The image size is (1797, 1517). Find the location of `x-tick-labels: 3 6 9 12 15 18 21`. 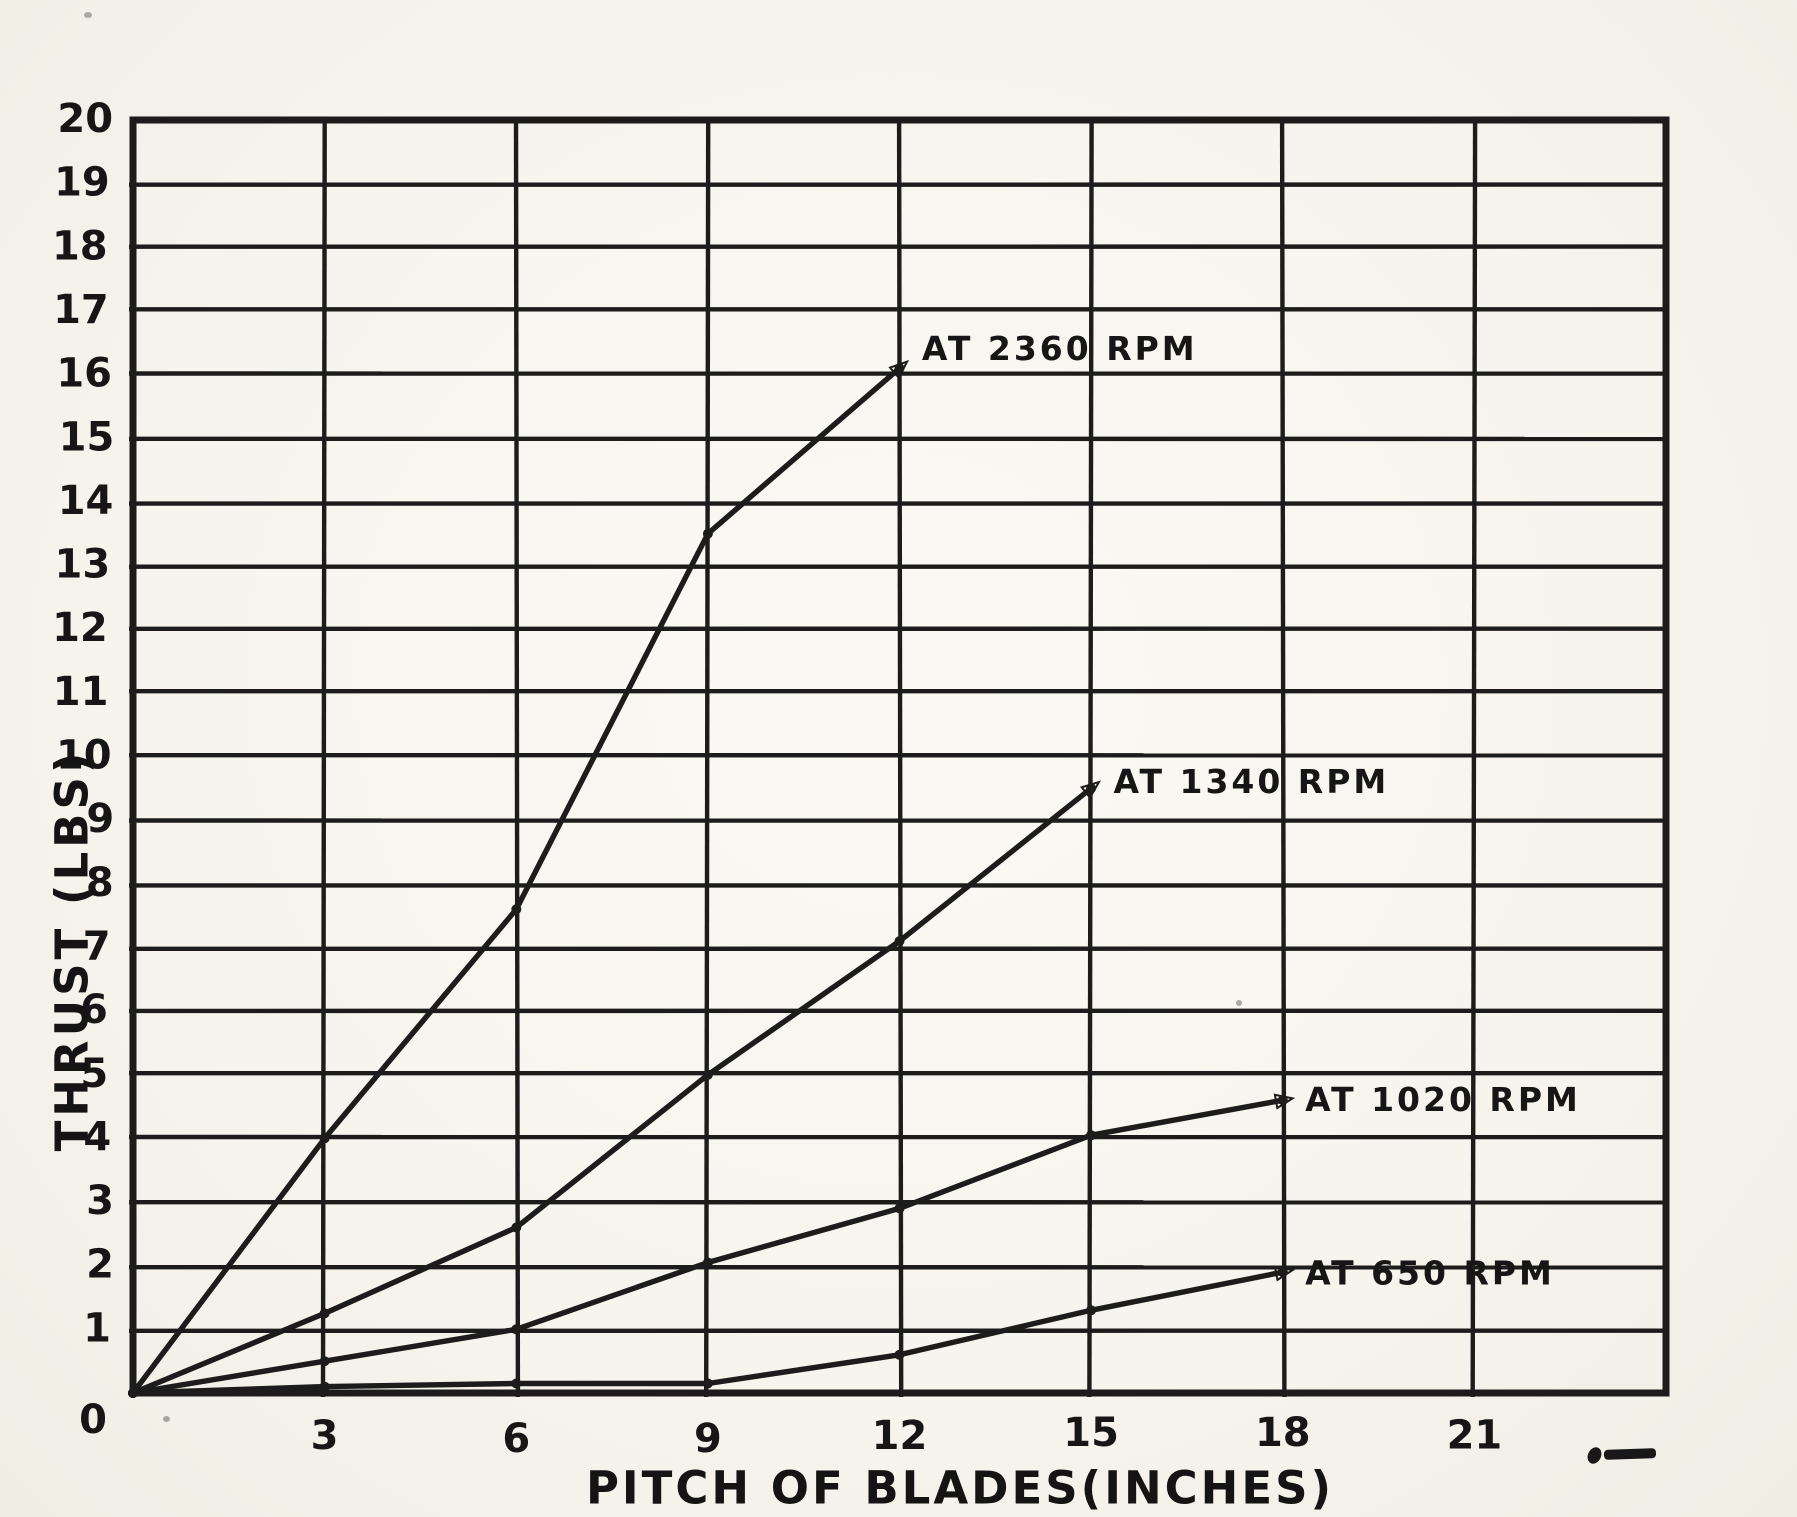

x-tick-labels: 3 6 9 12 15 18 21 is located at coordinates (907, 1436).